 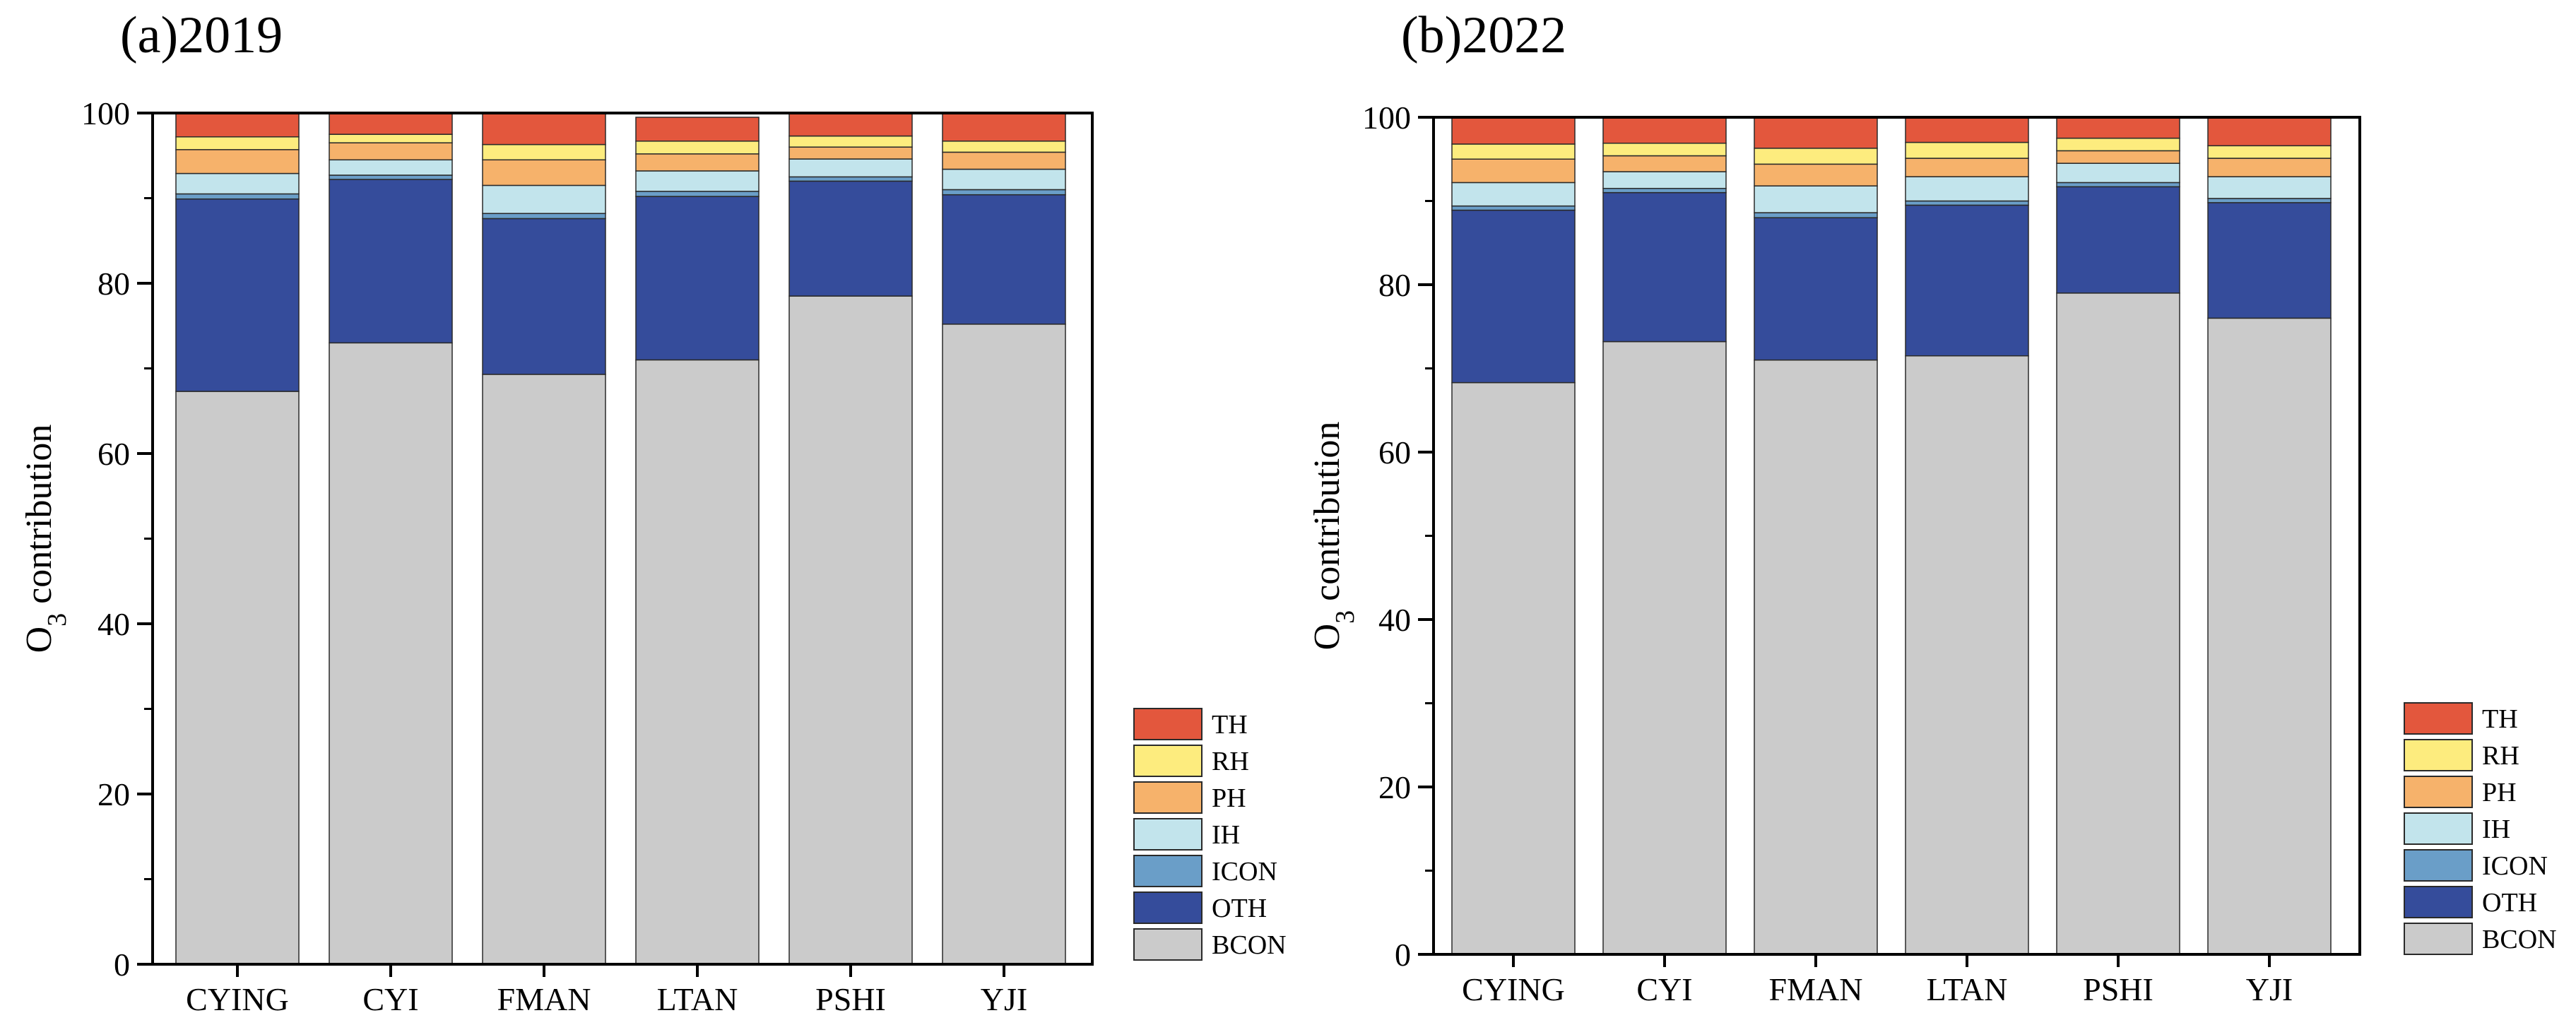 I want to click on y-tick-label-60: 60, so click(x=1394, y=452).